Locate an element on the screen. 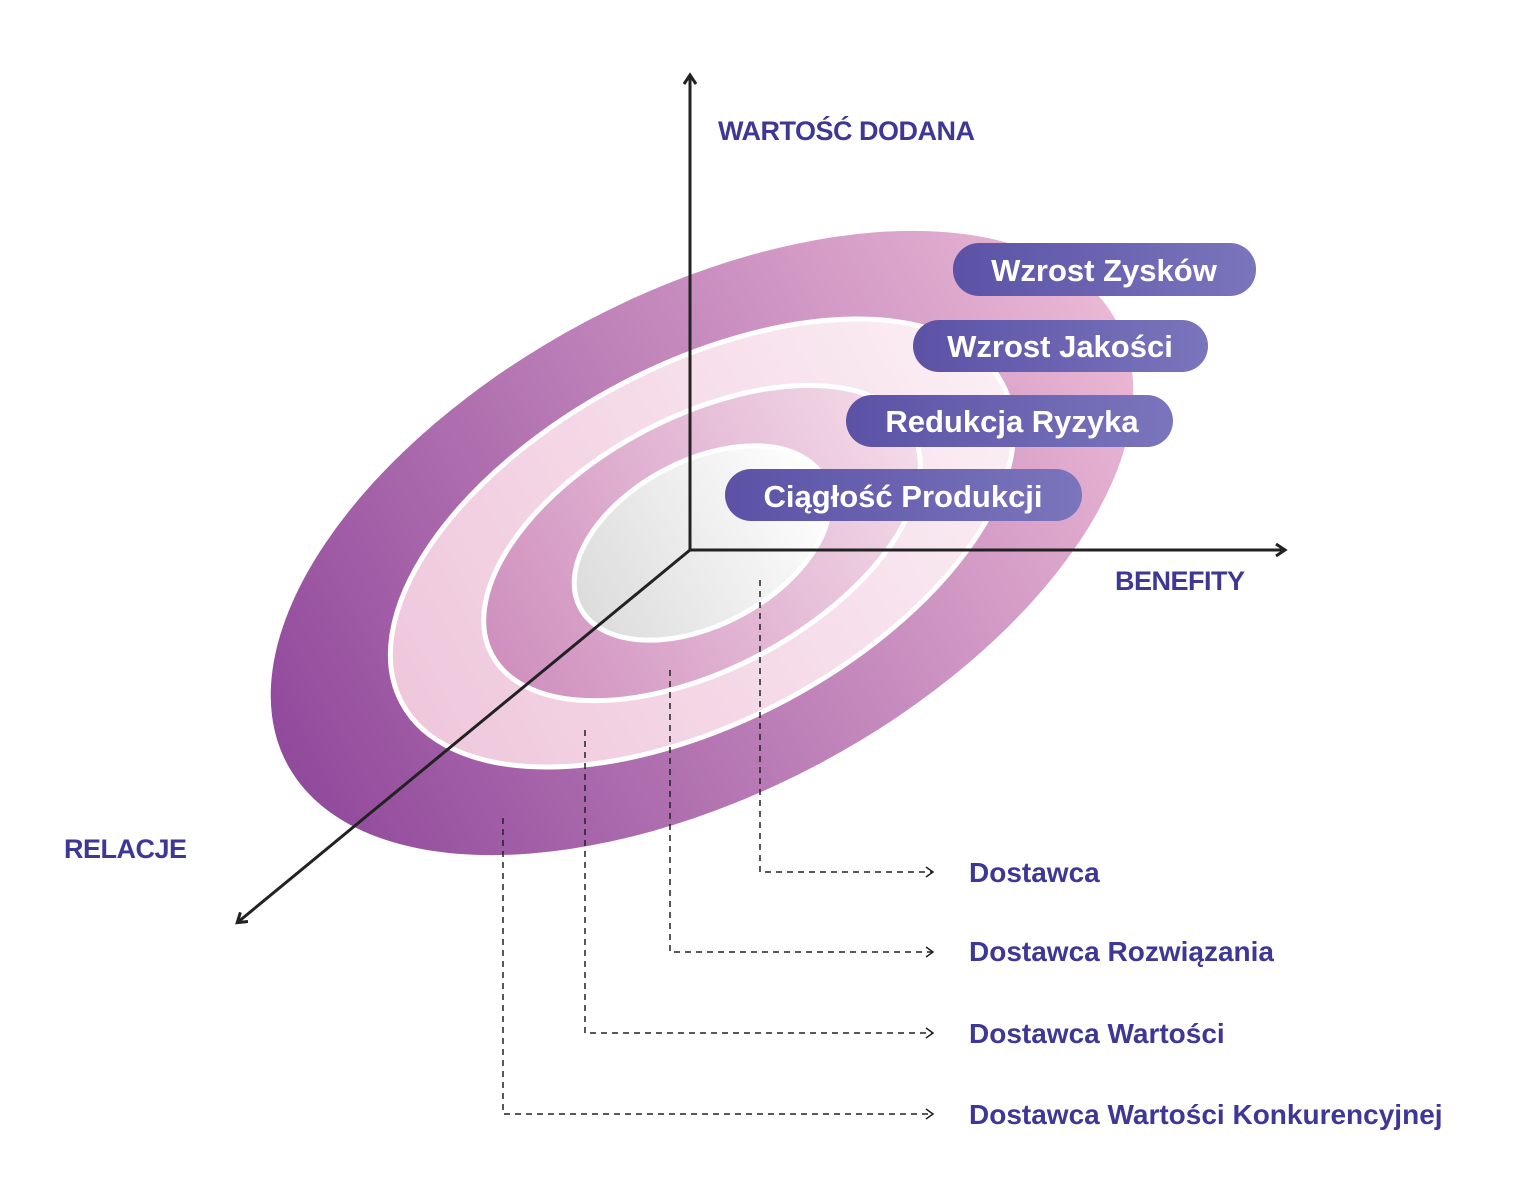 The width and height of the screenshot is (1536, 1197). axis-label: WARTOŚĆ DODANA is located at coordinates (846, 130).